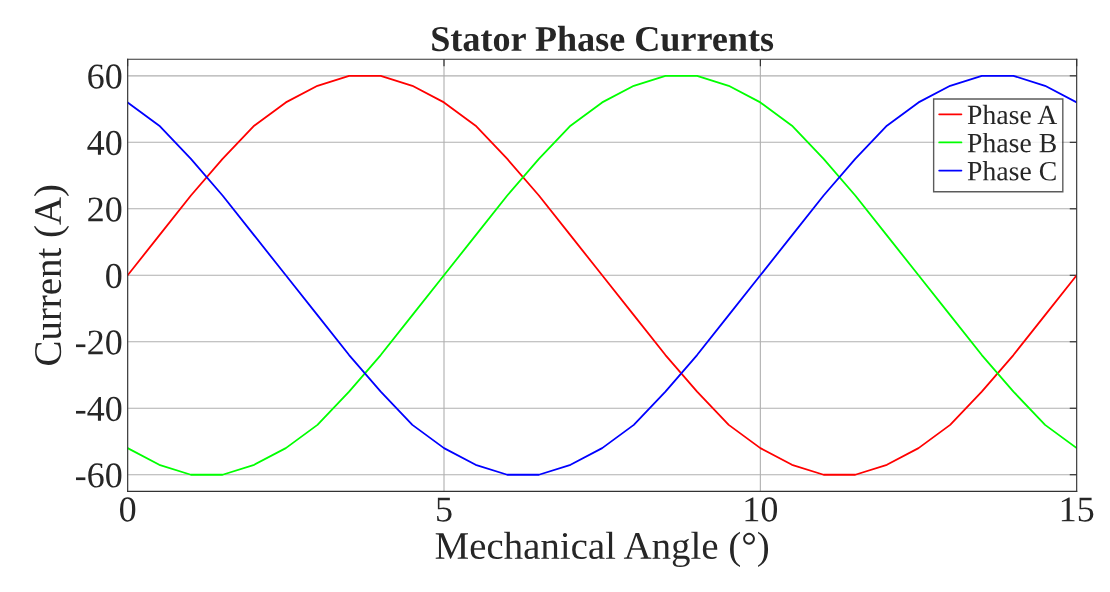 The height and width of the screenshot is (592, 1110). I want to click on x-tick-label: 10, so click(761, 509).